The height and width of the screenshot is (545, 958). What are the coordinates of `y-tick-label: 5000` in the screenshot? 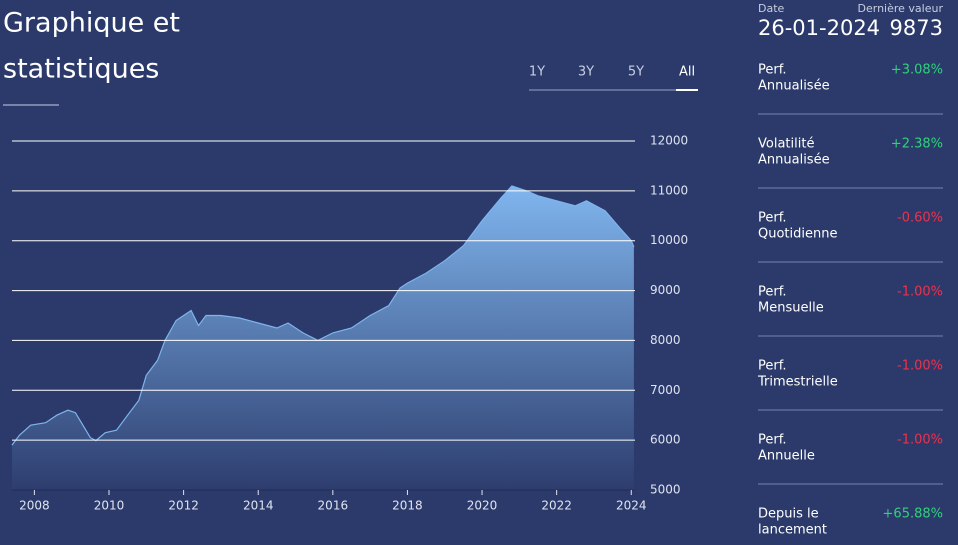 It's located at (665, 490).